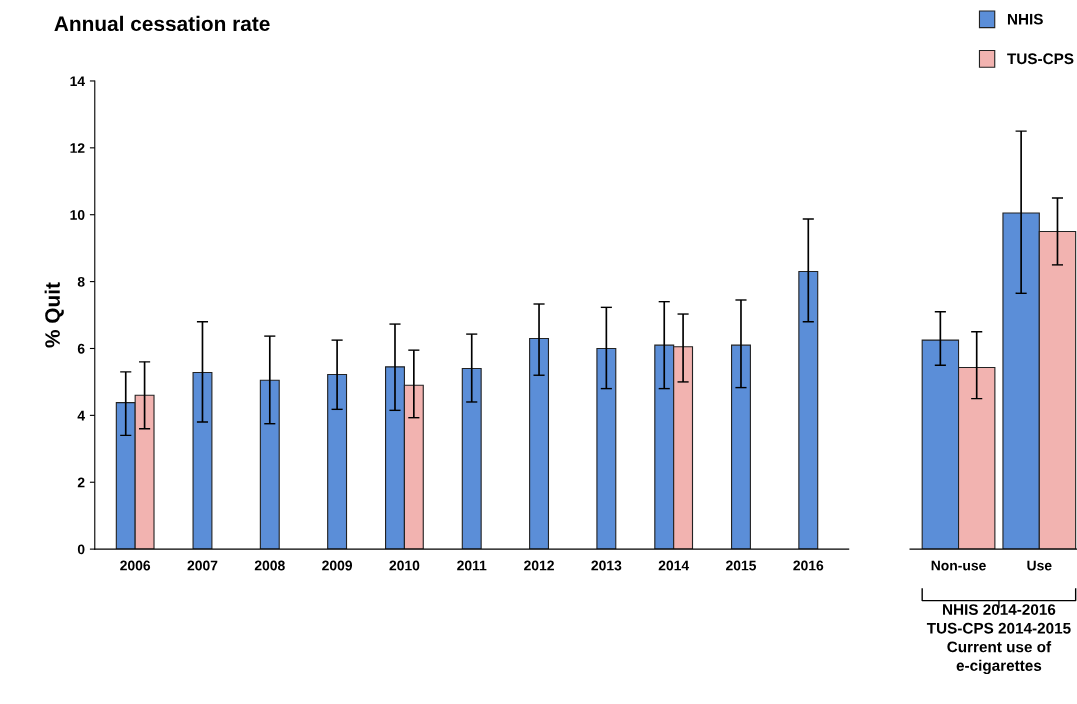 The width and height of the screenshot is (1077, 704). Describe the element at coordinates (135, 565) in the screenshot. I see `x-tick-label: 2006` at that location.